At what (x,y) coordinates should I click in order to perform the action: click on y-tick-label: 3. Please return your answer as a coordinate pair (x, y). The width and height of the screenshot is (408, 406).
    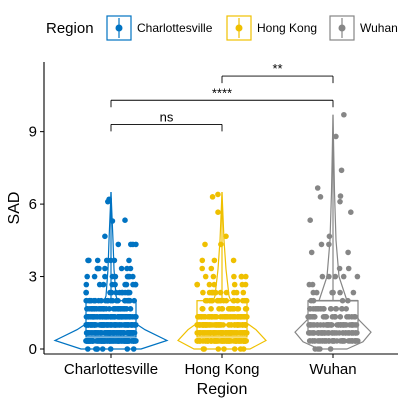
    Looking at the image, I should click on (33, 277).